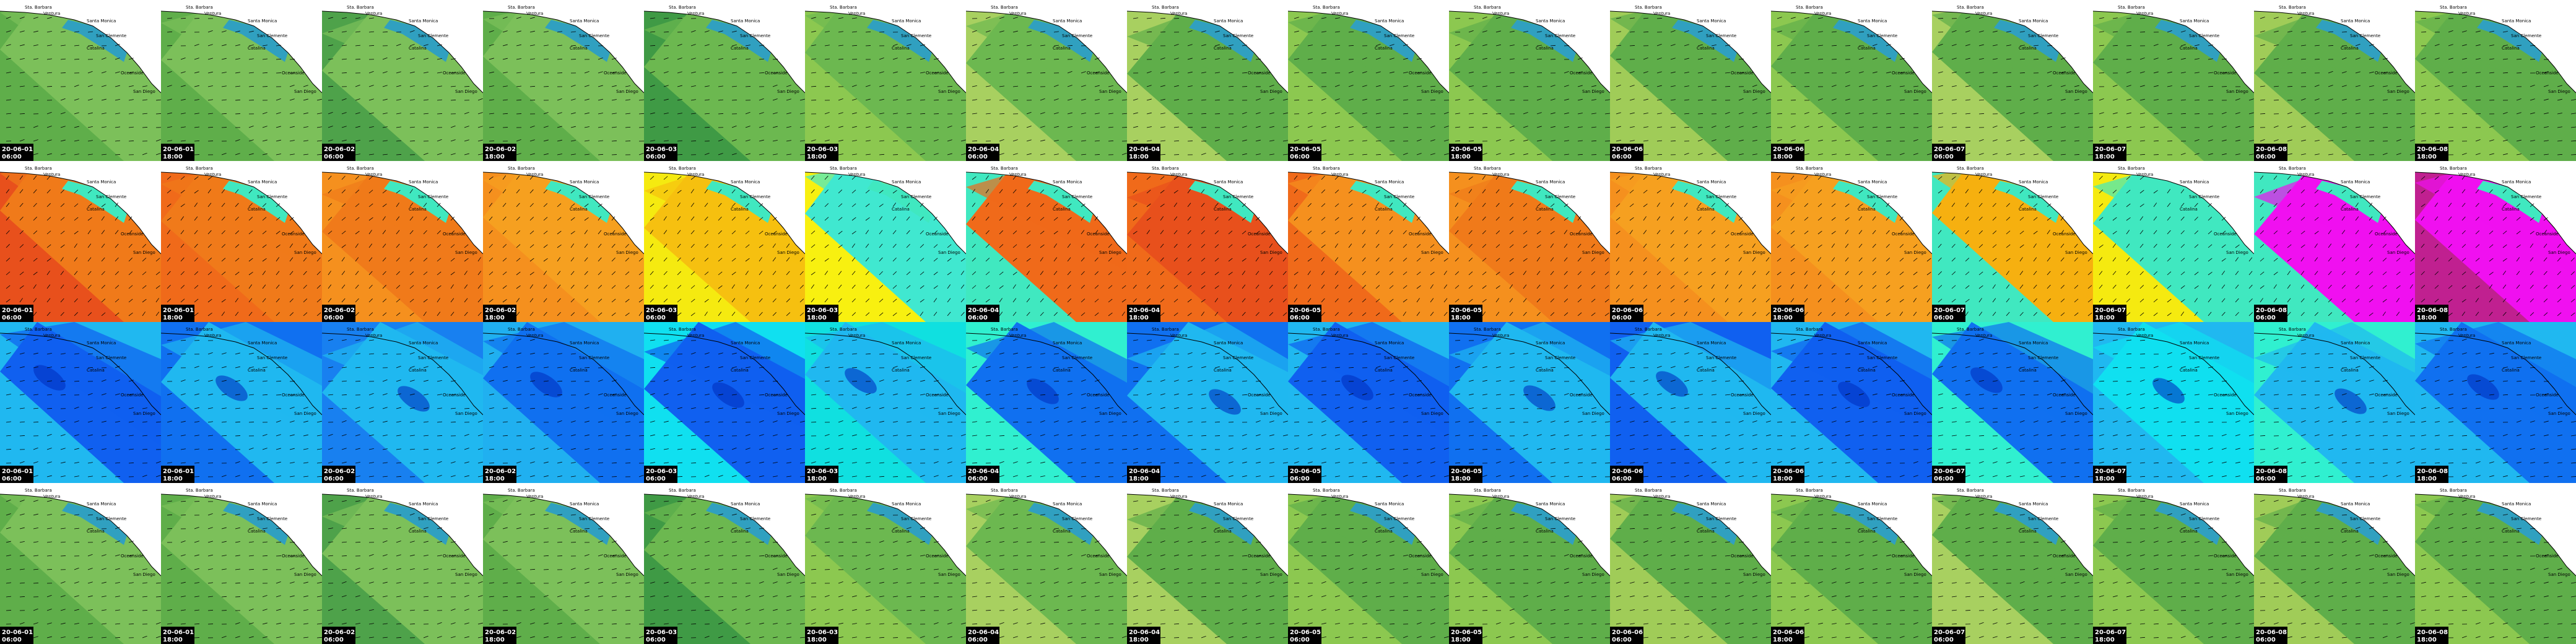 The width and height of the screenshot is (2576, 644). Describe the element at coordinates (2187, 41) in the screenshot. I see `nearshore` at that location.